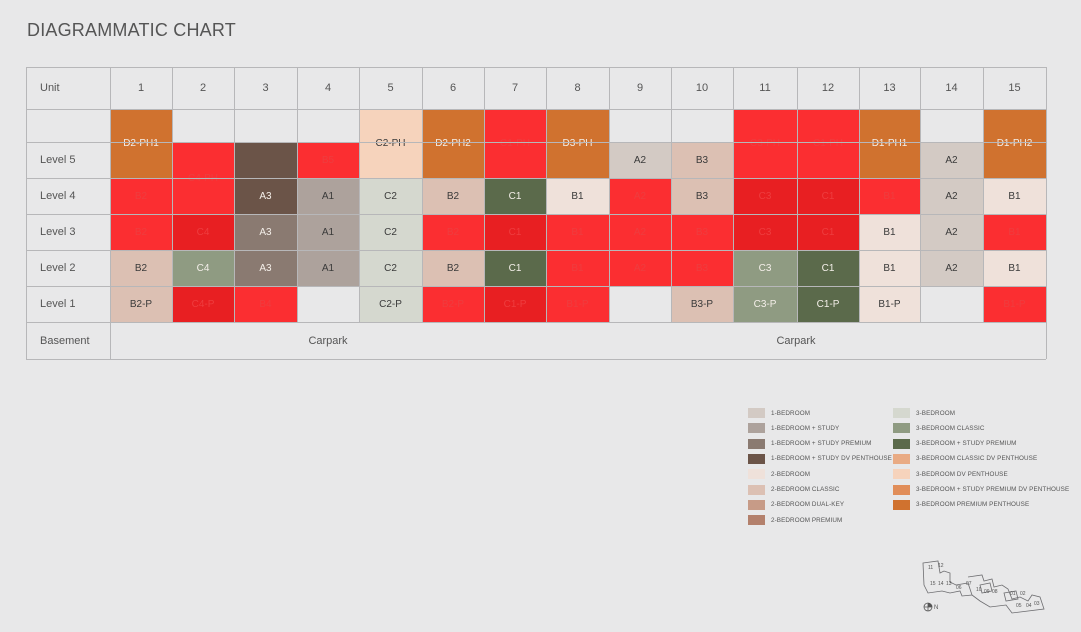 The height and width of the screenshot is (632, 1081). Describe the element at coordinates (577, 143) in the screenshot. I see `unit-cell: D3-PH` at that location.